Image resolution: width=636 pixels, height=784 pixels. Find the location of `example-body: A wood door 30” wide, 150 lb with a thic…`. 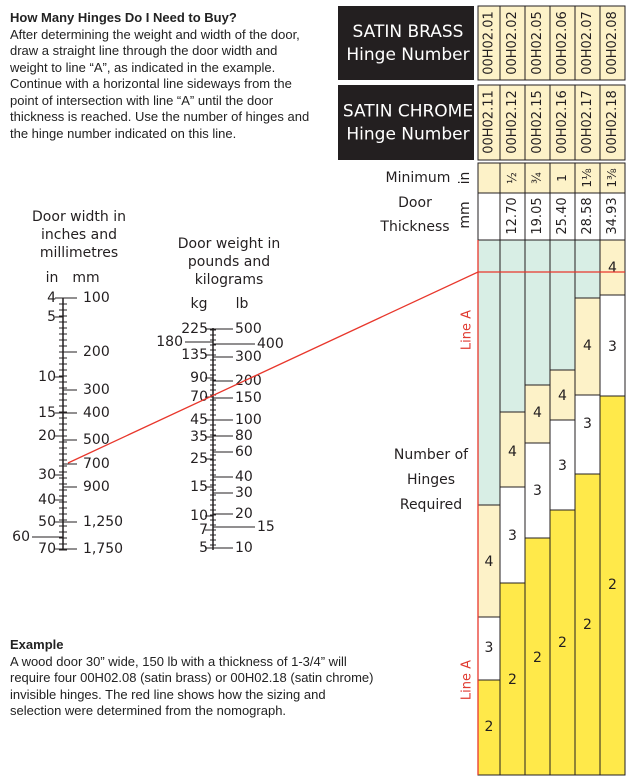

example-body: A wood door 30” wide, 150 lb with a thic… is located at coordinates (192, 686).